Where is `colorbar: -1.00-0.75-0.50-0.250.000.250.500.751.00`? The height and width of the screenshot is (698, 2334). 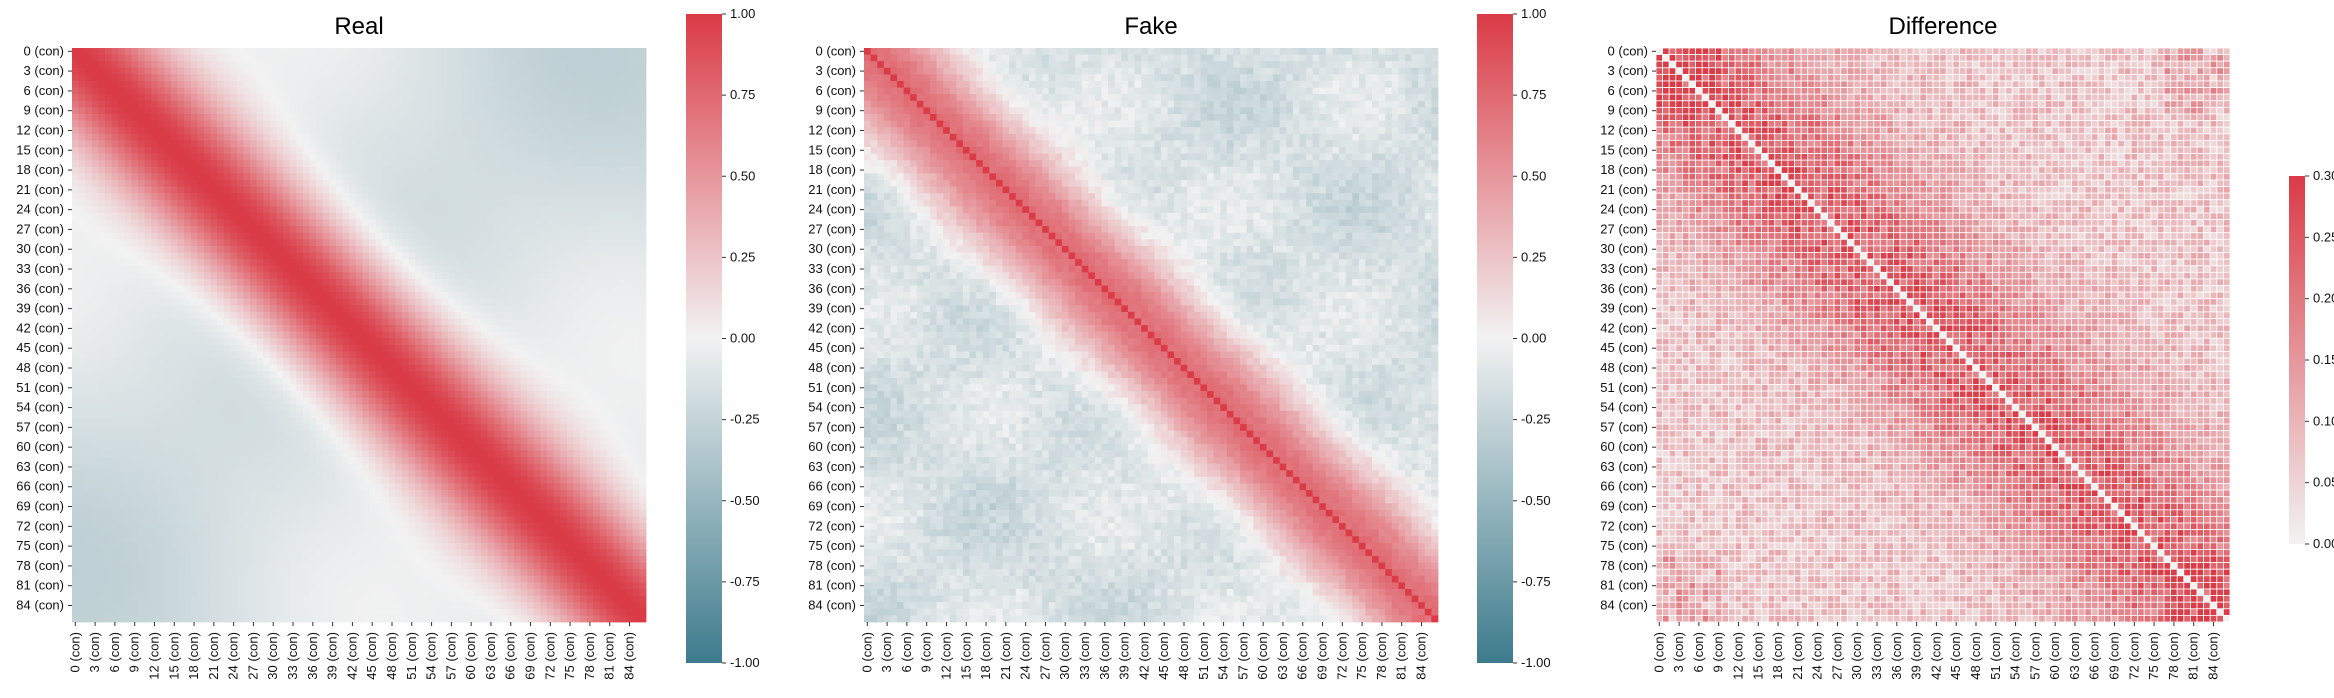 colorbar: -1.00-0.75-0.50-0.250.000.250.500.751.00 is located at coordinates (723, 338).